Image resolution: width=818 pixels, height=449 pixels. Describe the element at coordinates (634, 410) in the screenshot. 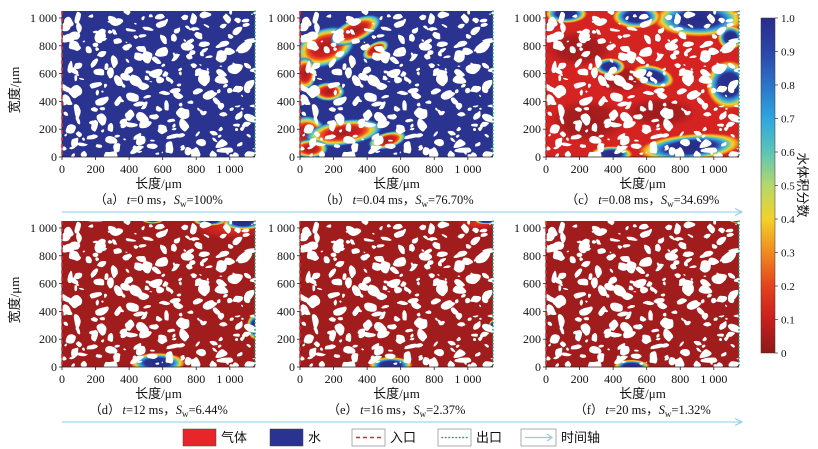

I see `time-value: =20 ms，` at that location.